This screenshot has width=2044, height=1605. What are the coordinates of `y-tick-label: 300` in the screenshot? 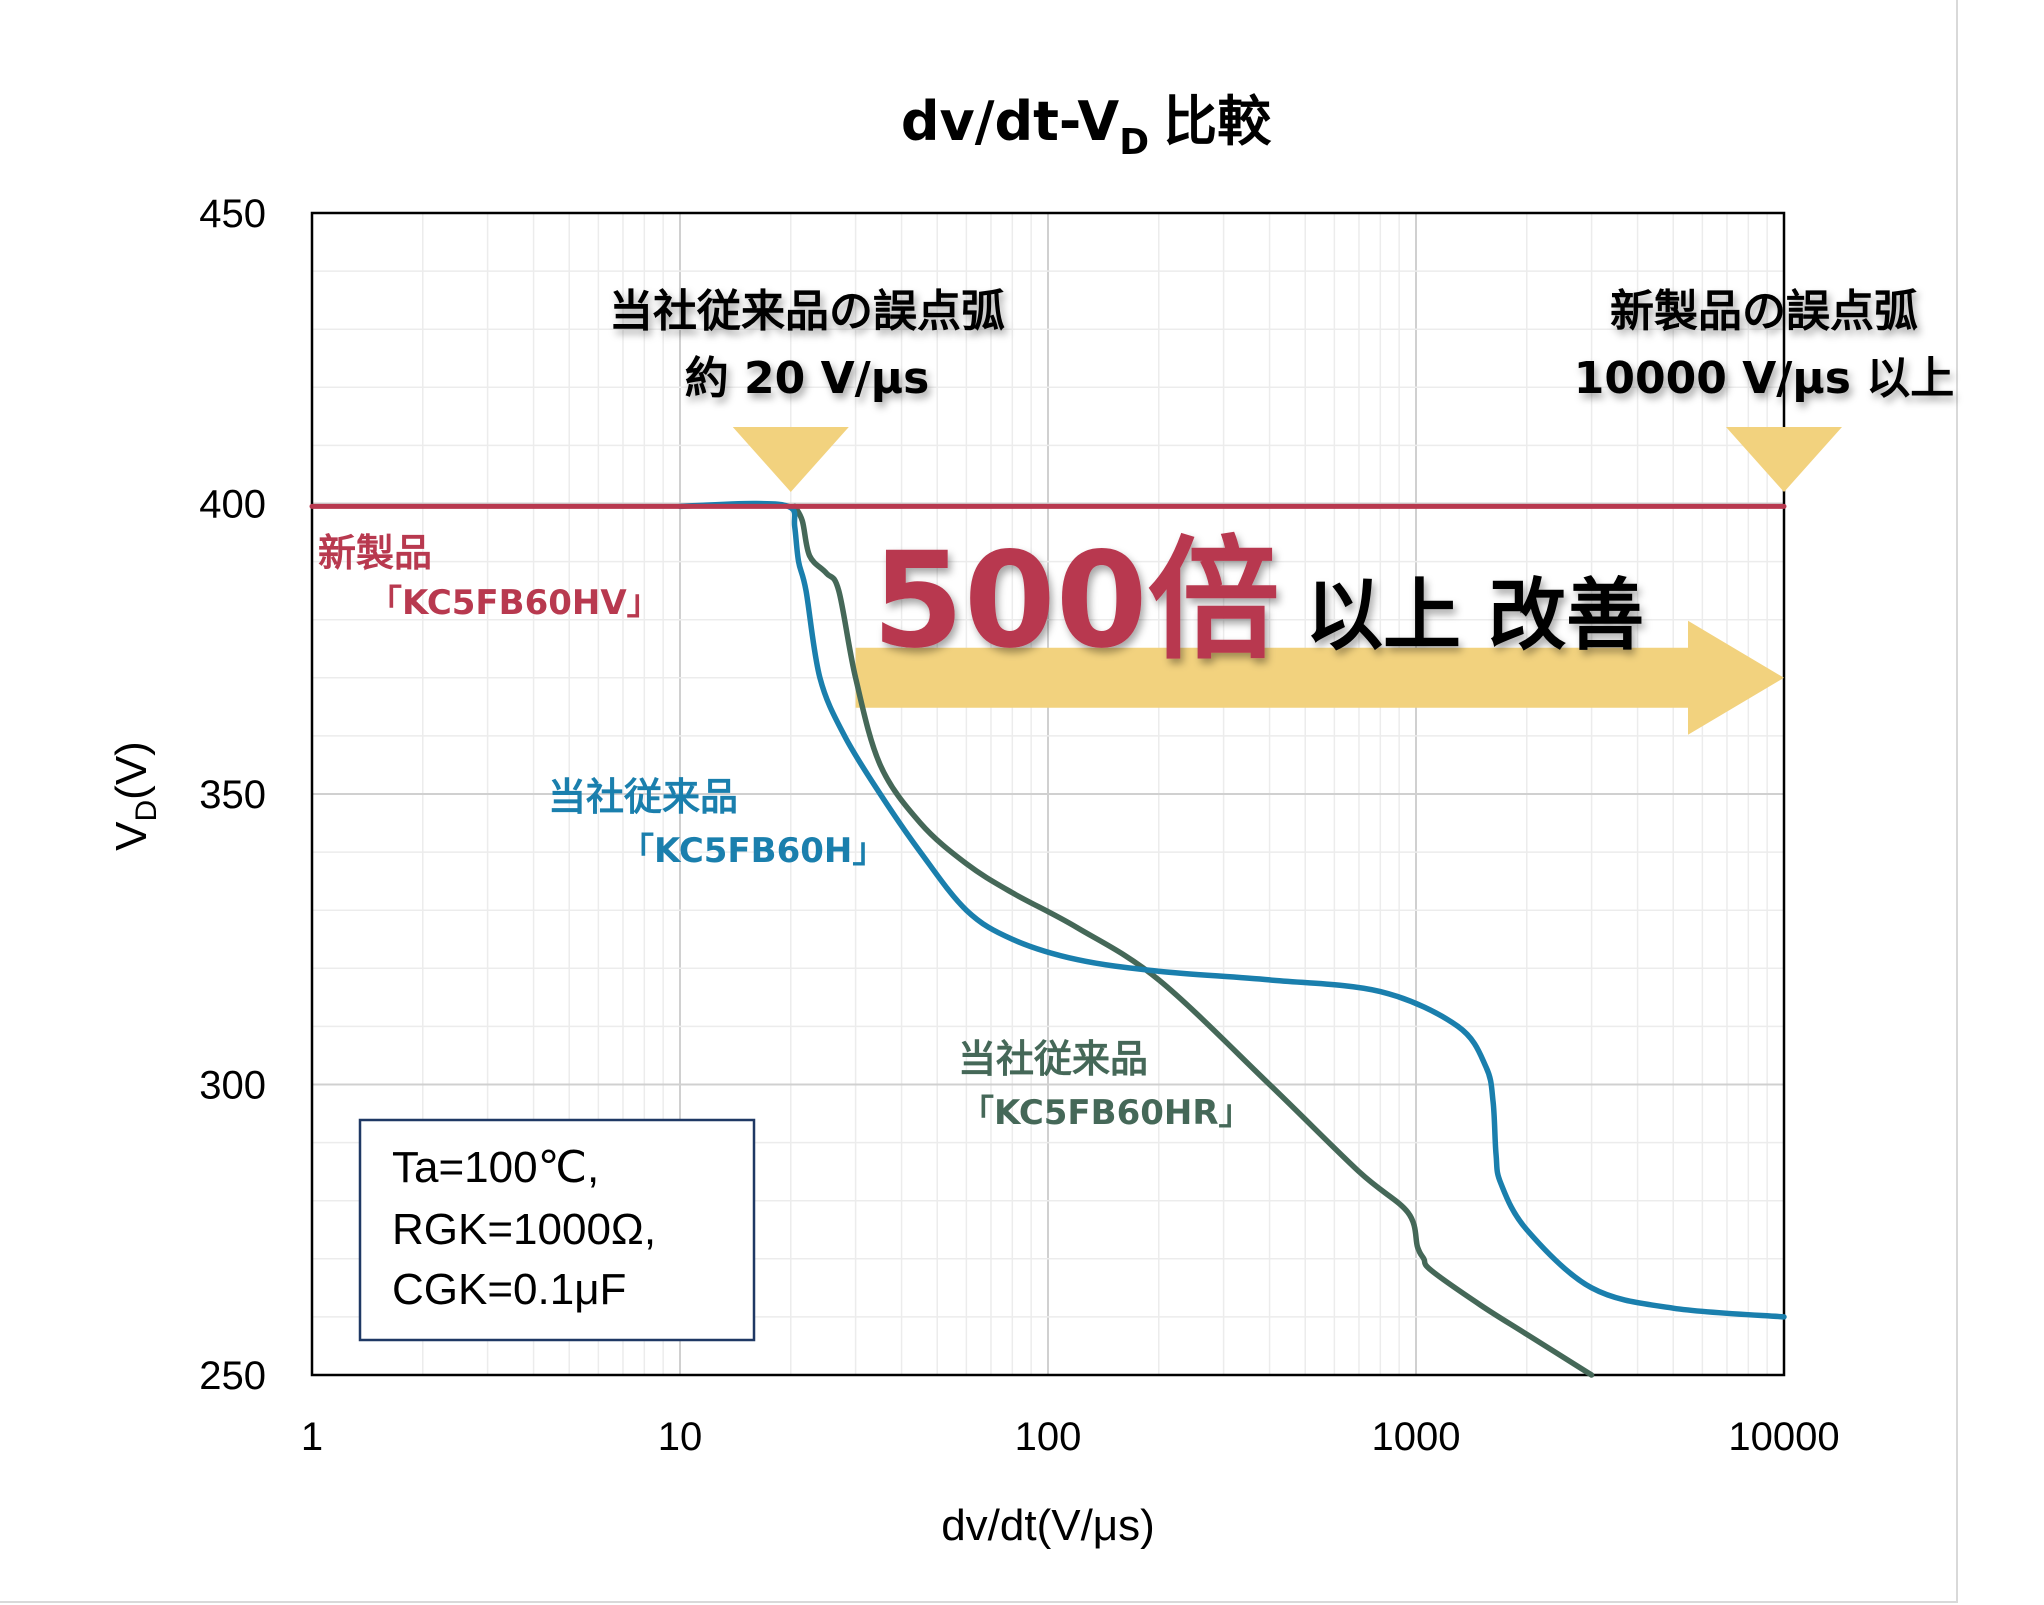 It's located at (232, 1086).